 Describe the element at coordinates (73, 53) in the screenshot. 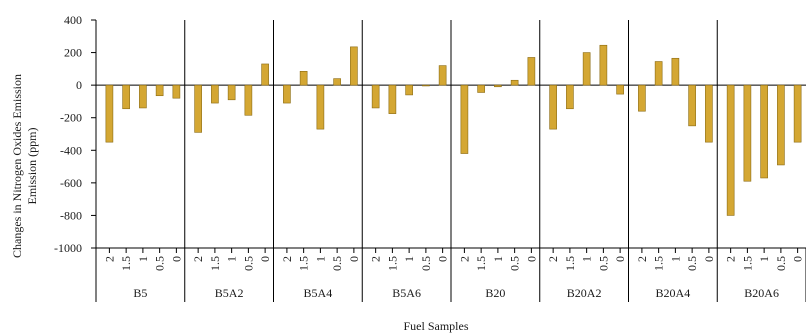

I see `y-tick-label: 200` at that location.